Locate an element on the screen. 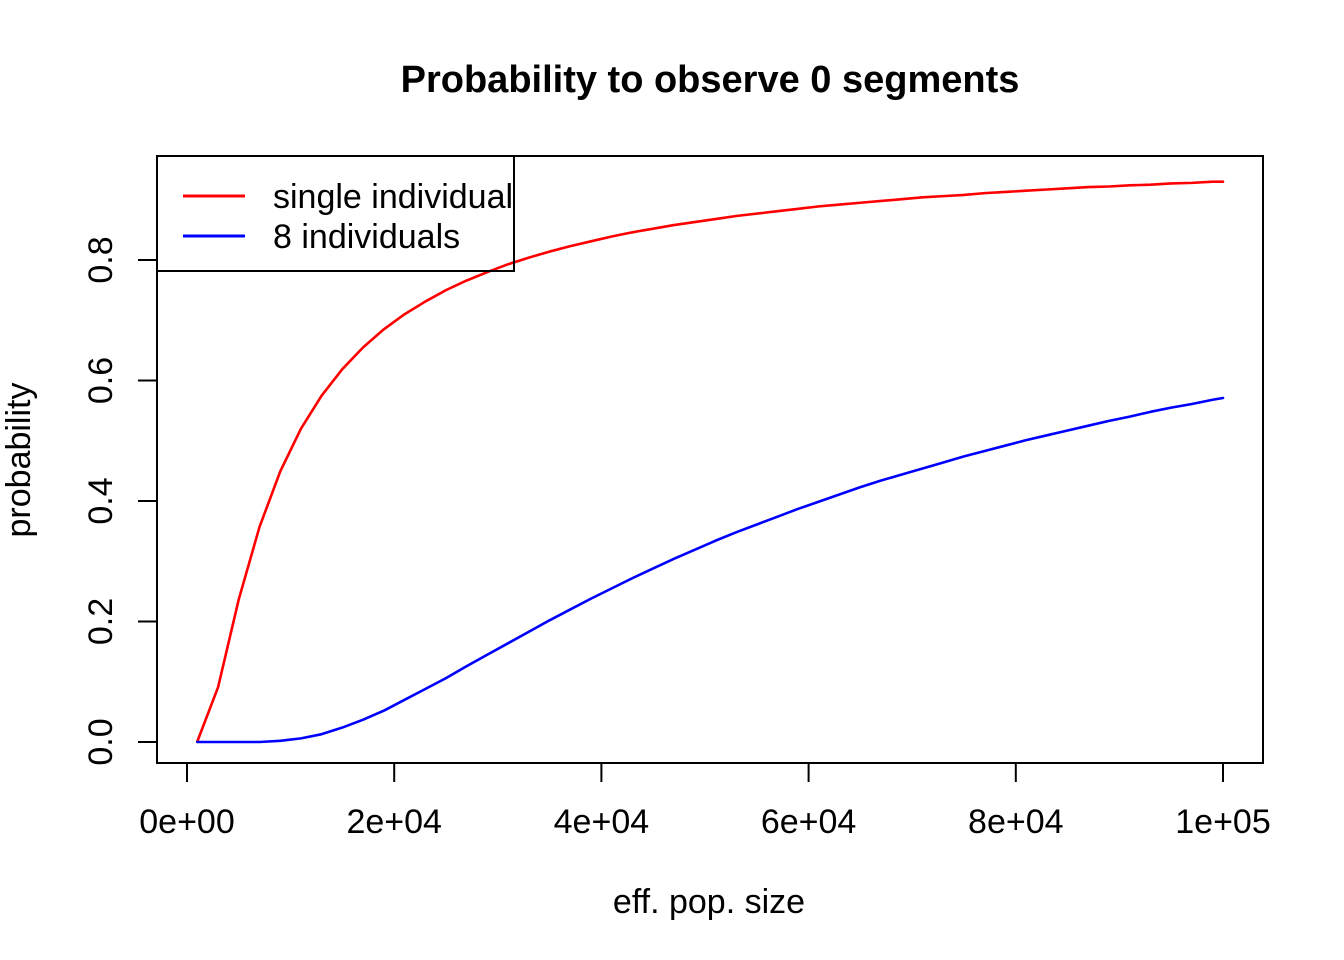 The height and width of the screenshot is (960, 1344). legend: single individual 8 individuals is located at coordinates (335, 213).